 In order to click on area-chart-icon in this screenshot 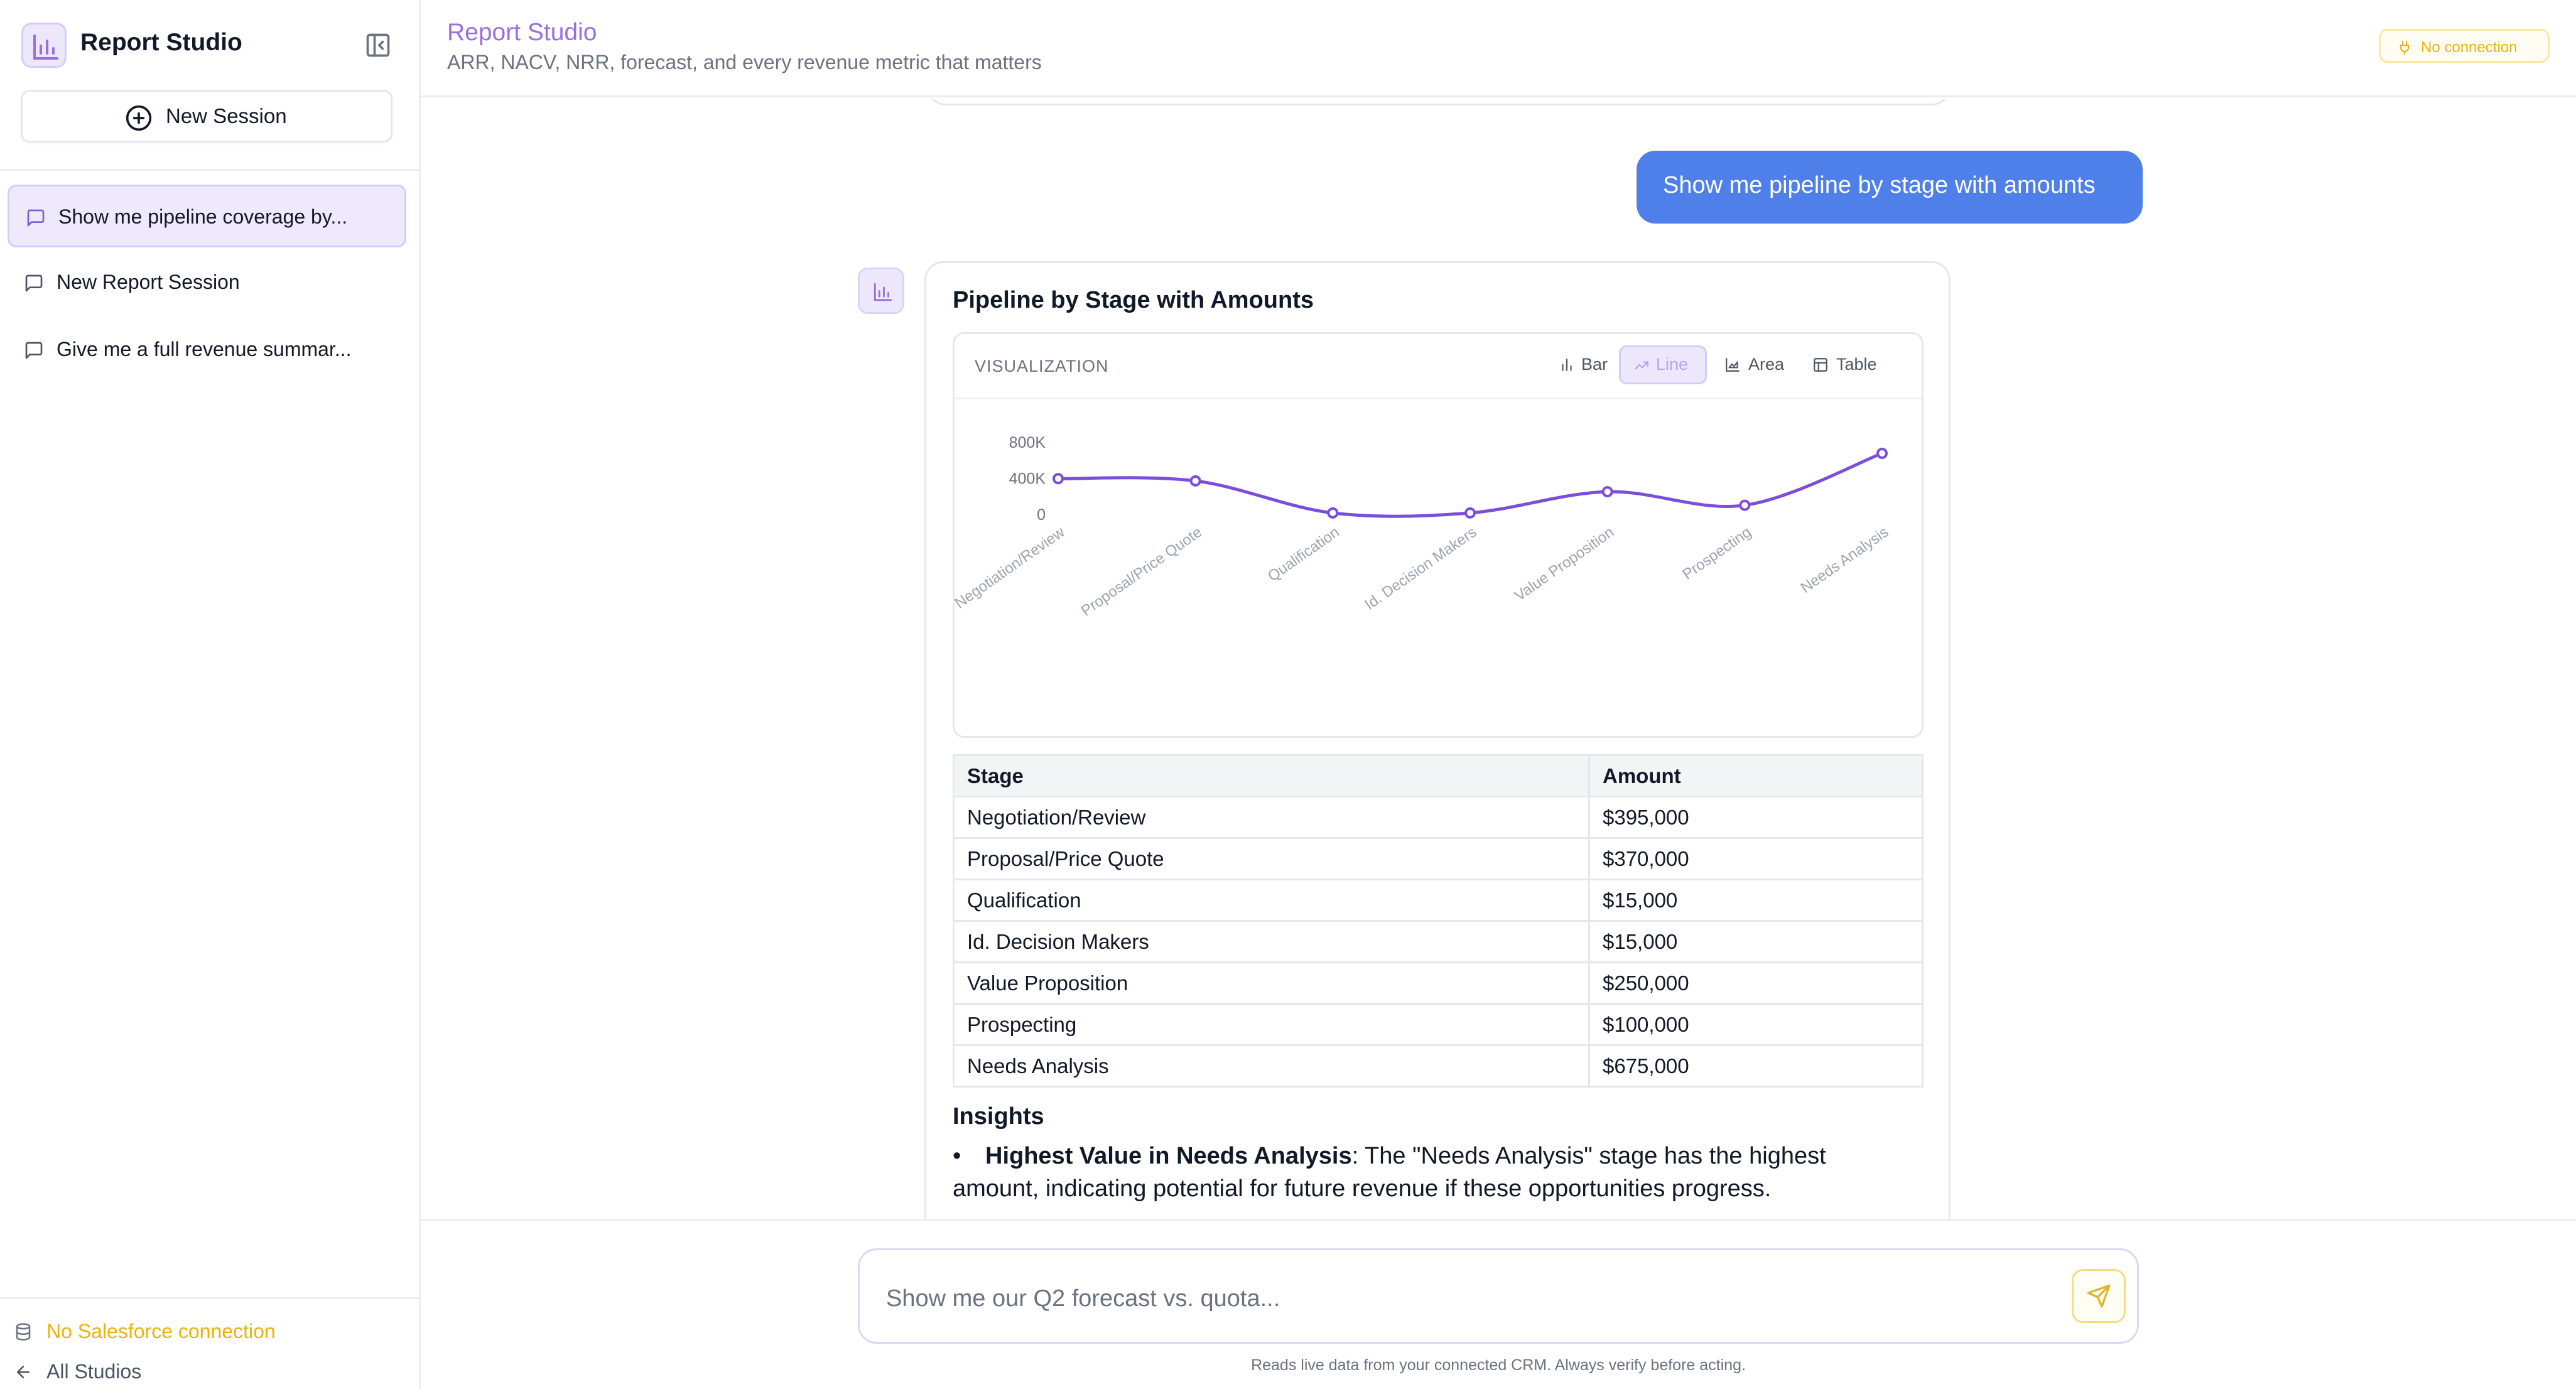, I will do `click(1733, 365)`.